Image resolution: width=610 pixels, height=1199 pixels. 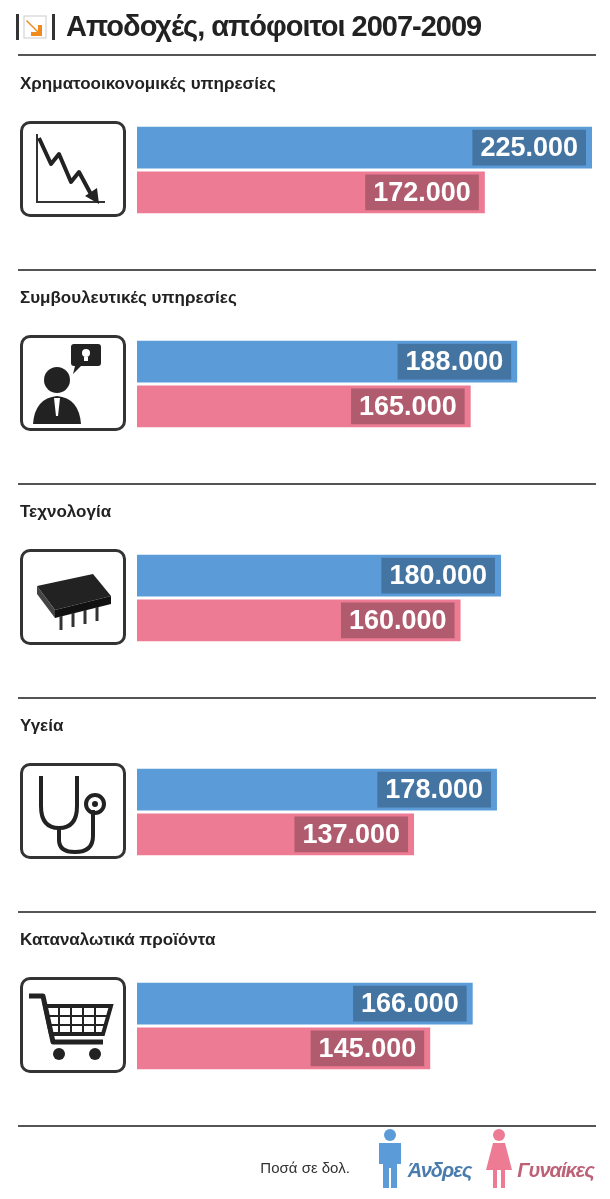 What do you see at coordinates (128, 297) in the screenshot?
I see `y-tick-label: Συμβουλευτικές υπηρεσίες` at bounding box center [128, 297].